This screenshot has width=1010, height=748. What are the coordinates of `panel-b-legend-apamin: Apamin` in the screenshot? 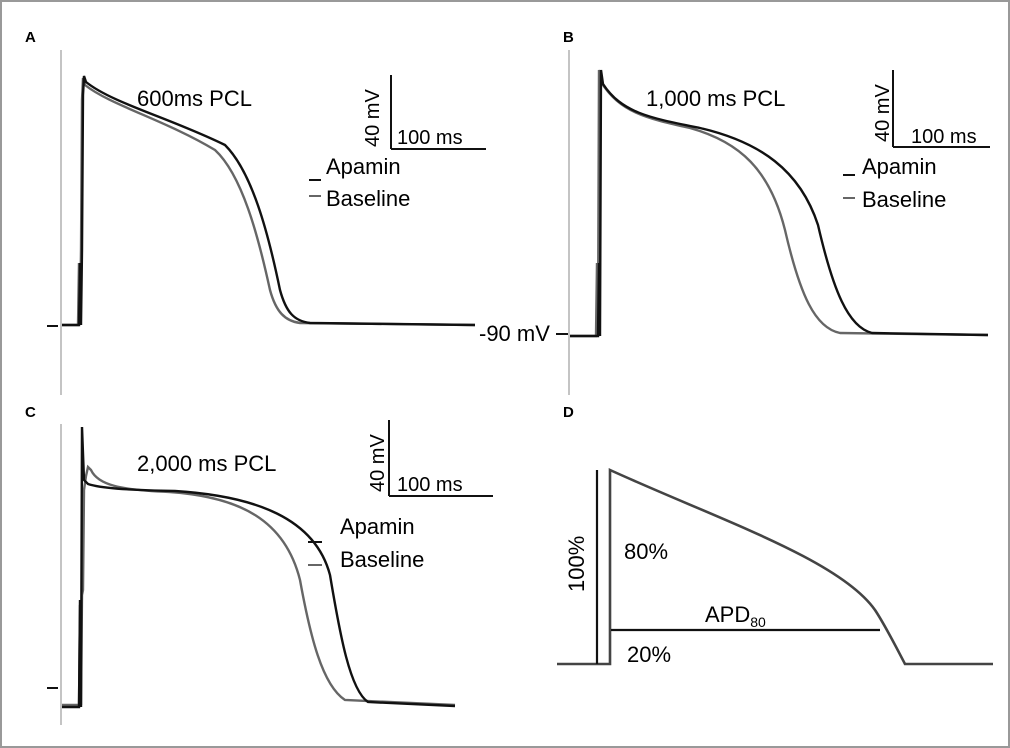 It's located at (899, 166).